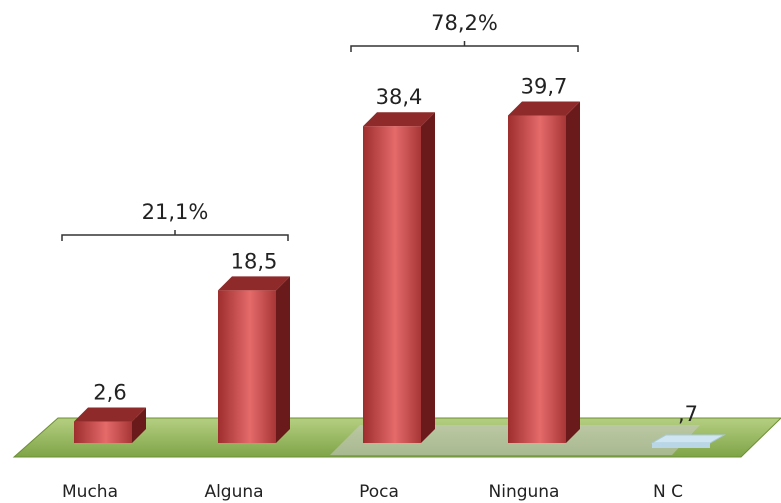 The height and width of the screenshot is (503, 781). What do you see at coordinates (688, 441) in the screenshot?
I see `bar-n-c` at bounding box center [688, 441].